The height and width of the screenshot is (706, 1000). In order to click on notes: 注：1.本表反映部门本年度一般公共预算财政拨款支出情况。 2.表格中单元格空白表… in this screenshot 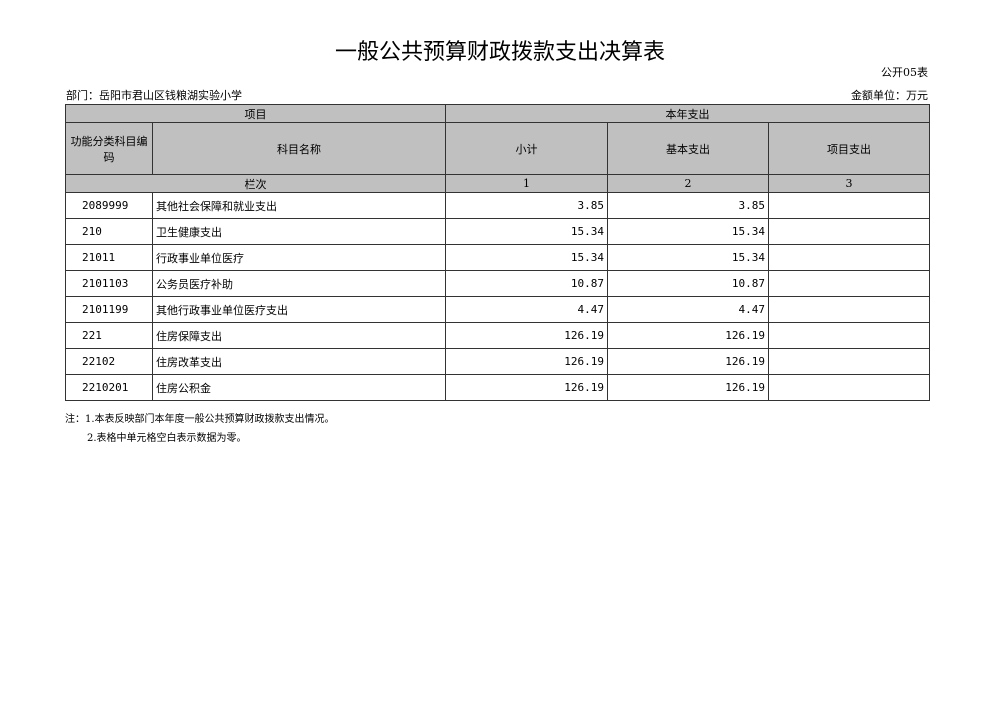, I will do `click(200, 429)`.